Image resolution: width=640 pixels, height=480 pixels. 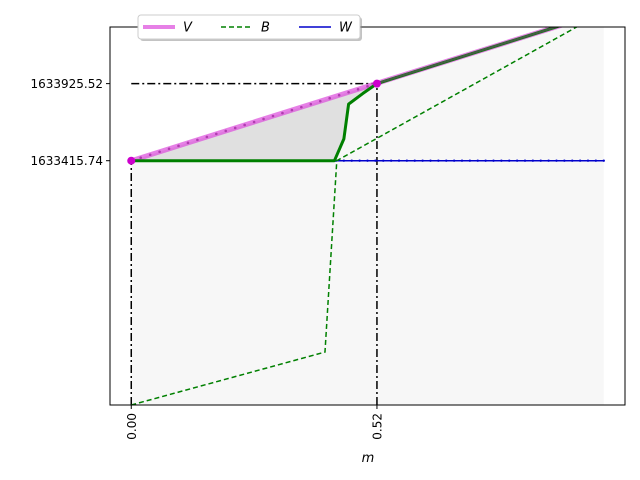 What do you see at coordinates (377, 426) in the screenshot?
I see `x-tick-label-1: 0.52` at bounding box center [377, 426].